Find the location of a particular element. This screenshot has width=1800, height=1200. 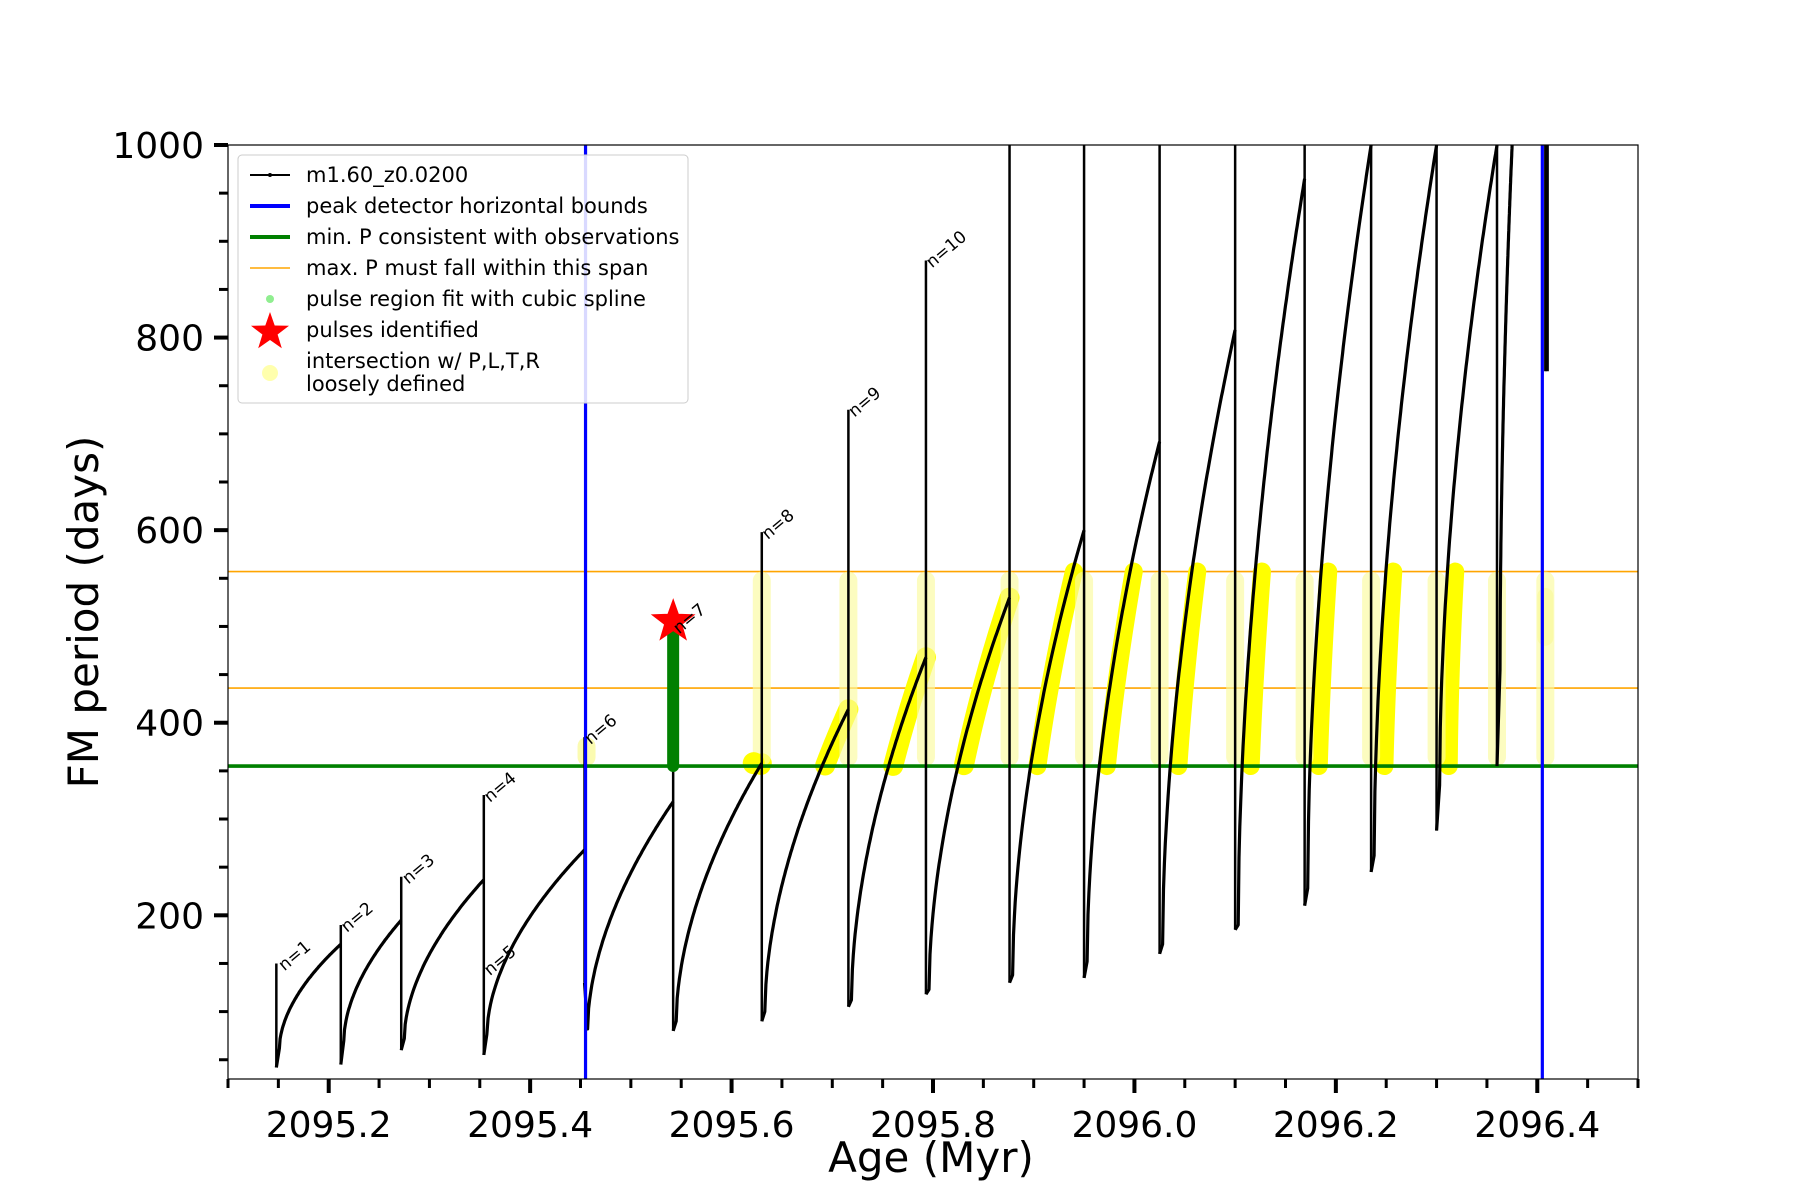

y-tick-label: 600 is located at coordinates (169, 531).